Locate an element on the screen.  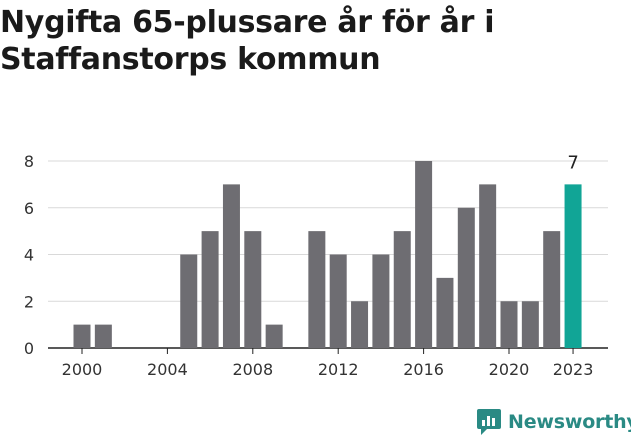
x-tick-label: 2008 is located at coordinates (252, 369).